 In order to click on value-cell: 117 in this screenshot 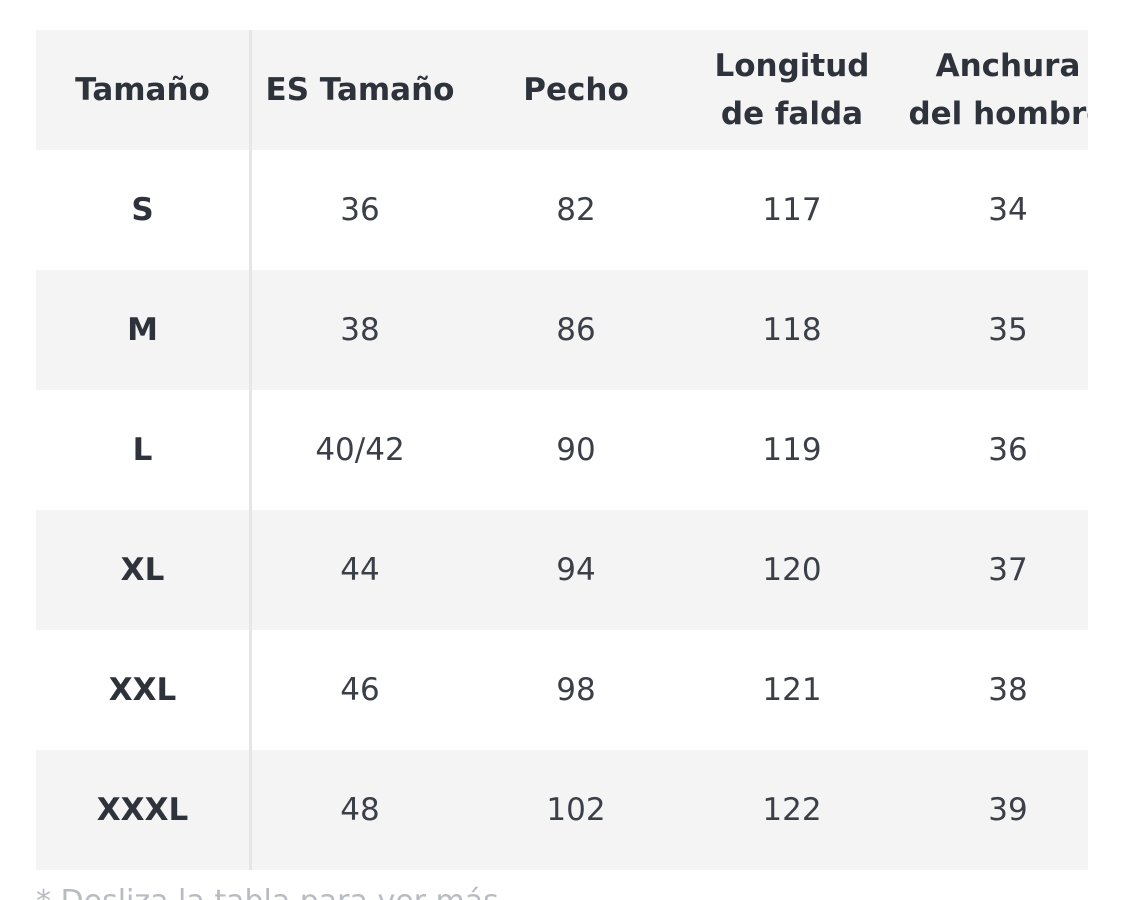, I will do `click(792, 210)`.